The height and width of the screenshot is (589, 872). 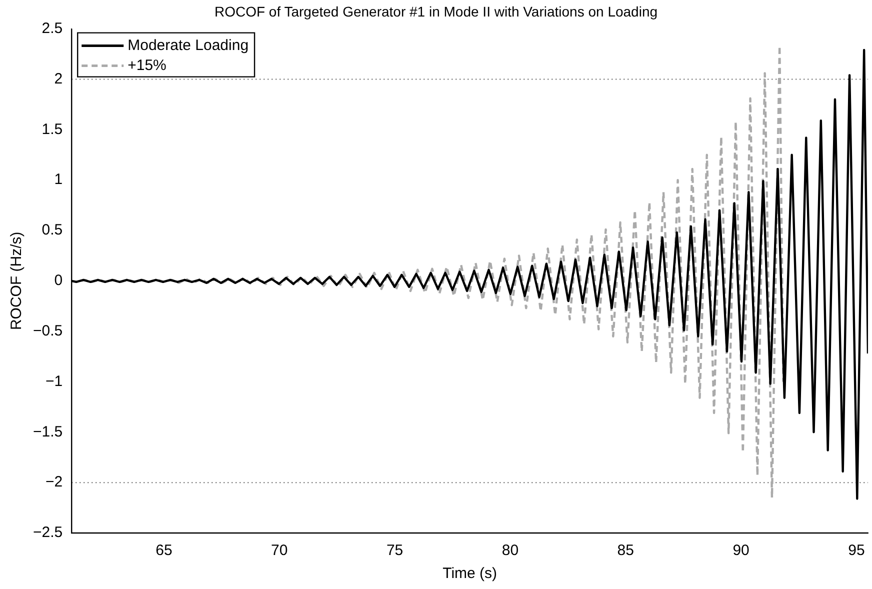 What do you see at coordinates (279, 551) in the screenshot?
I see `x-tick-label: 70` at bounding box center [279, 551].